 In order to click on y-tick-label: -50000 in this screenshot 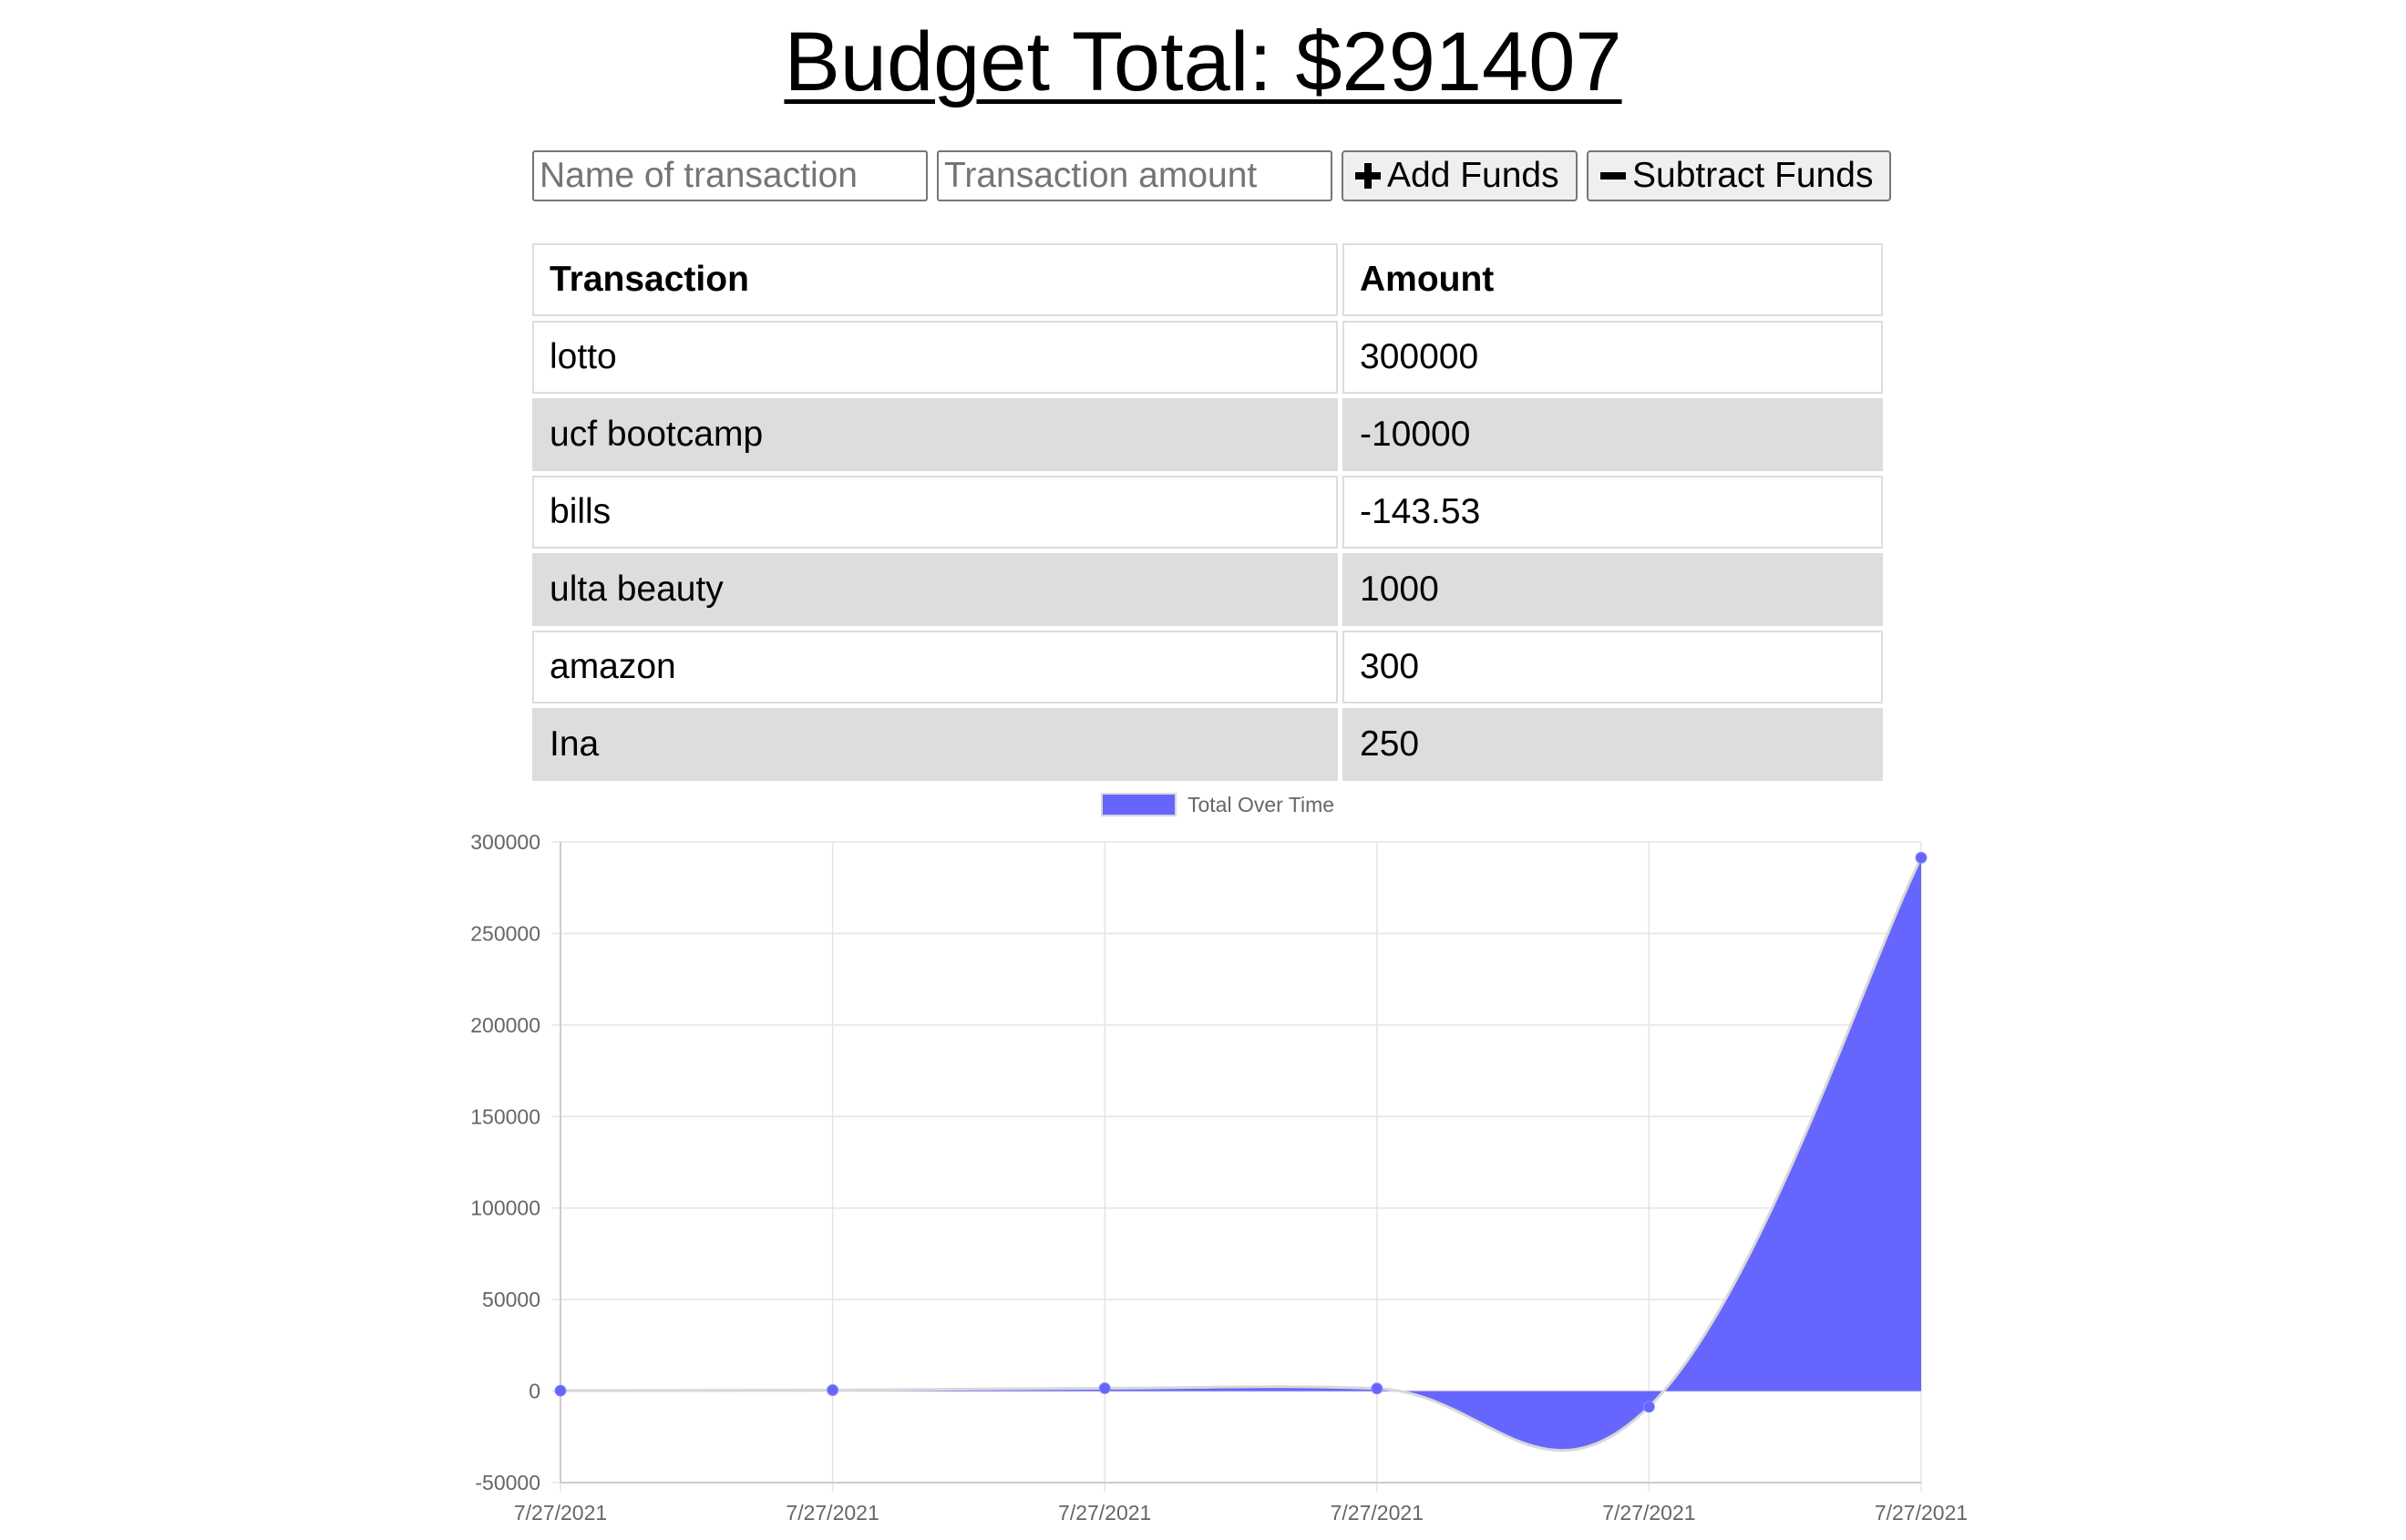, I will do `click(508, 1482)`.